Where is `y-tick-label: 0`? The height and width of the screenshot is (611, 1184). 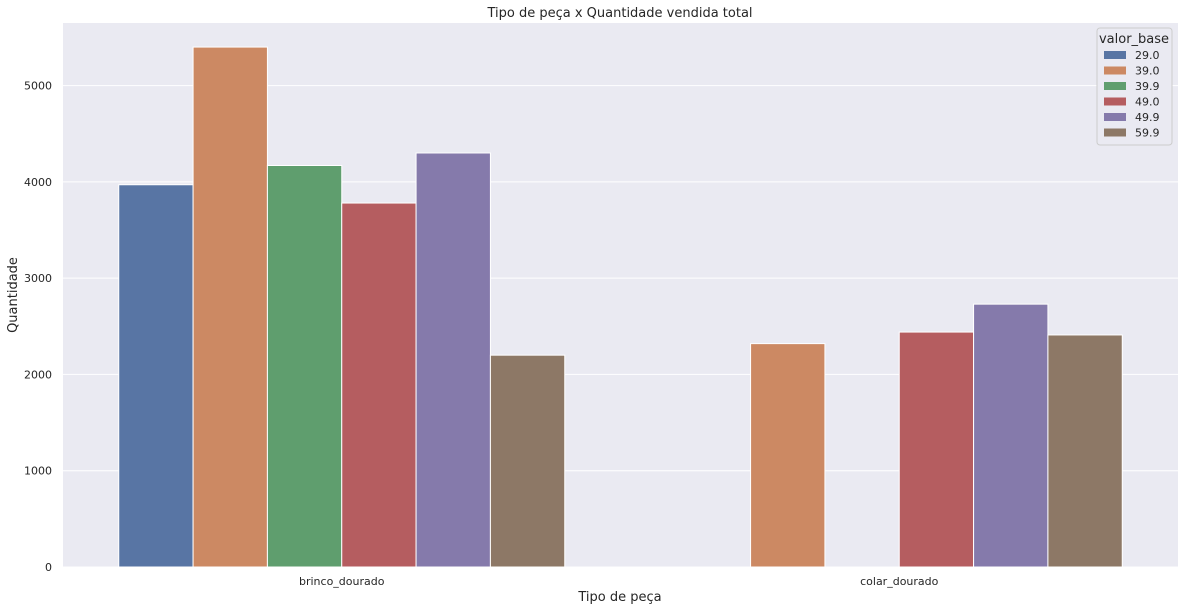
y-tick-label: 0 is located at coordinates (48, 567).